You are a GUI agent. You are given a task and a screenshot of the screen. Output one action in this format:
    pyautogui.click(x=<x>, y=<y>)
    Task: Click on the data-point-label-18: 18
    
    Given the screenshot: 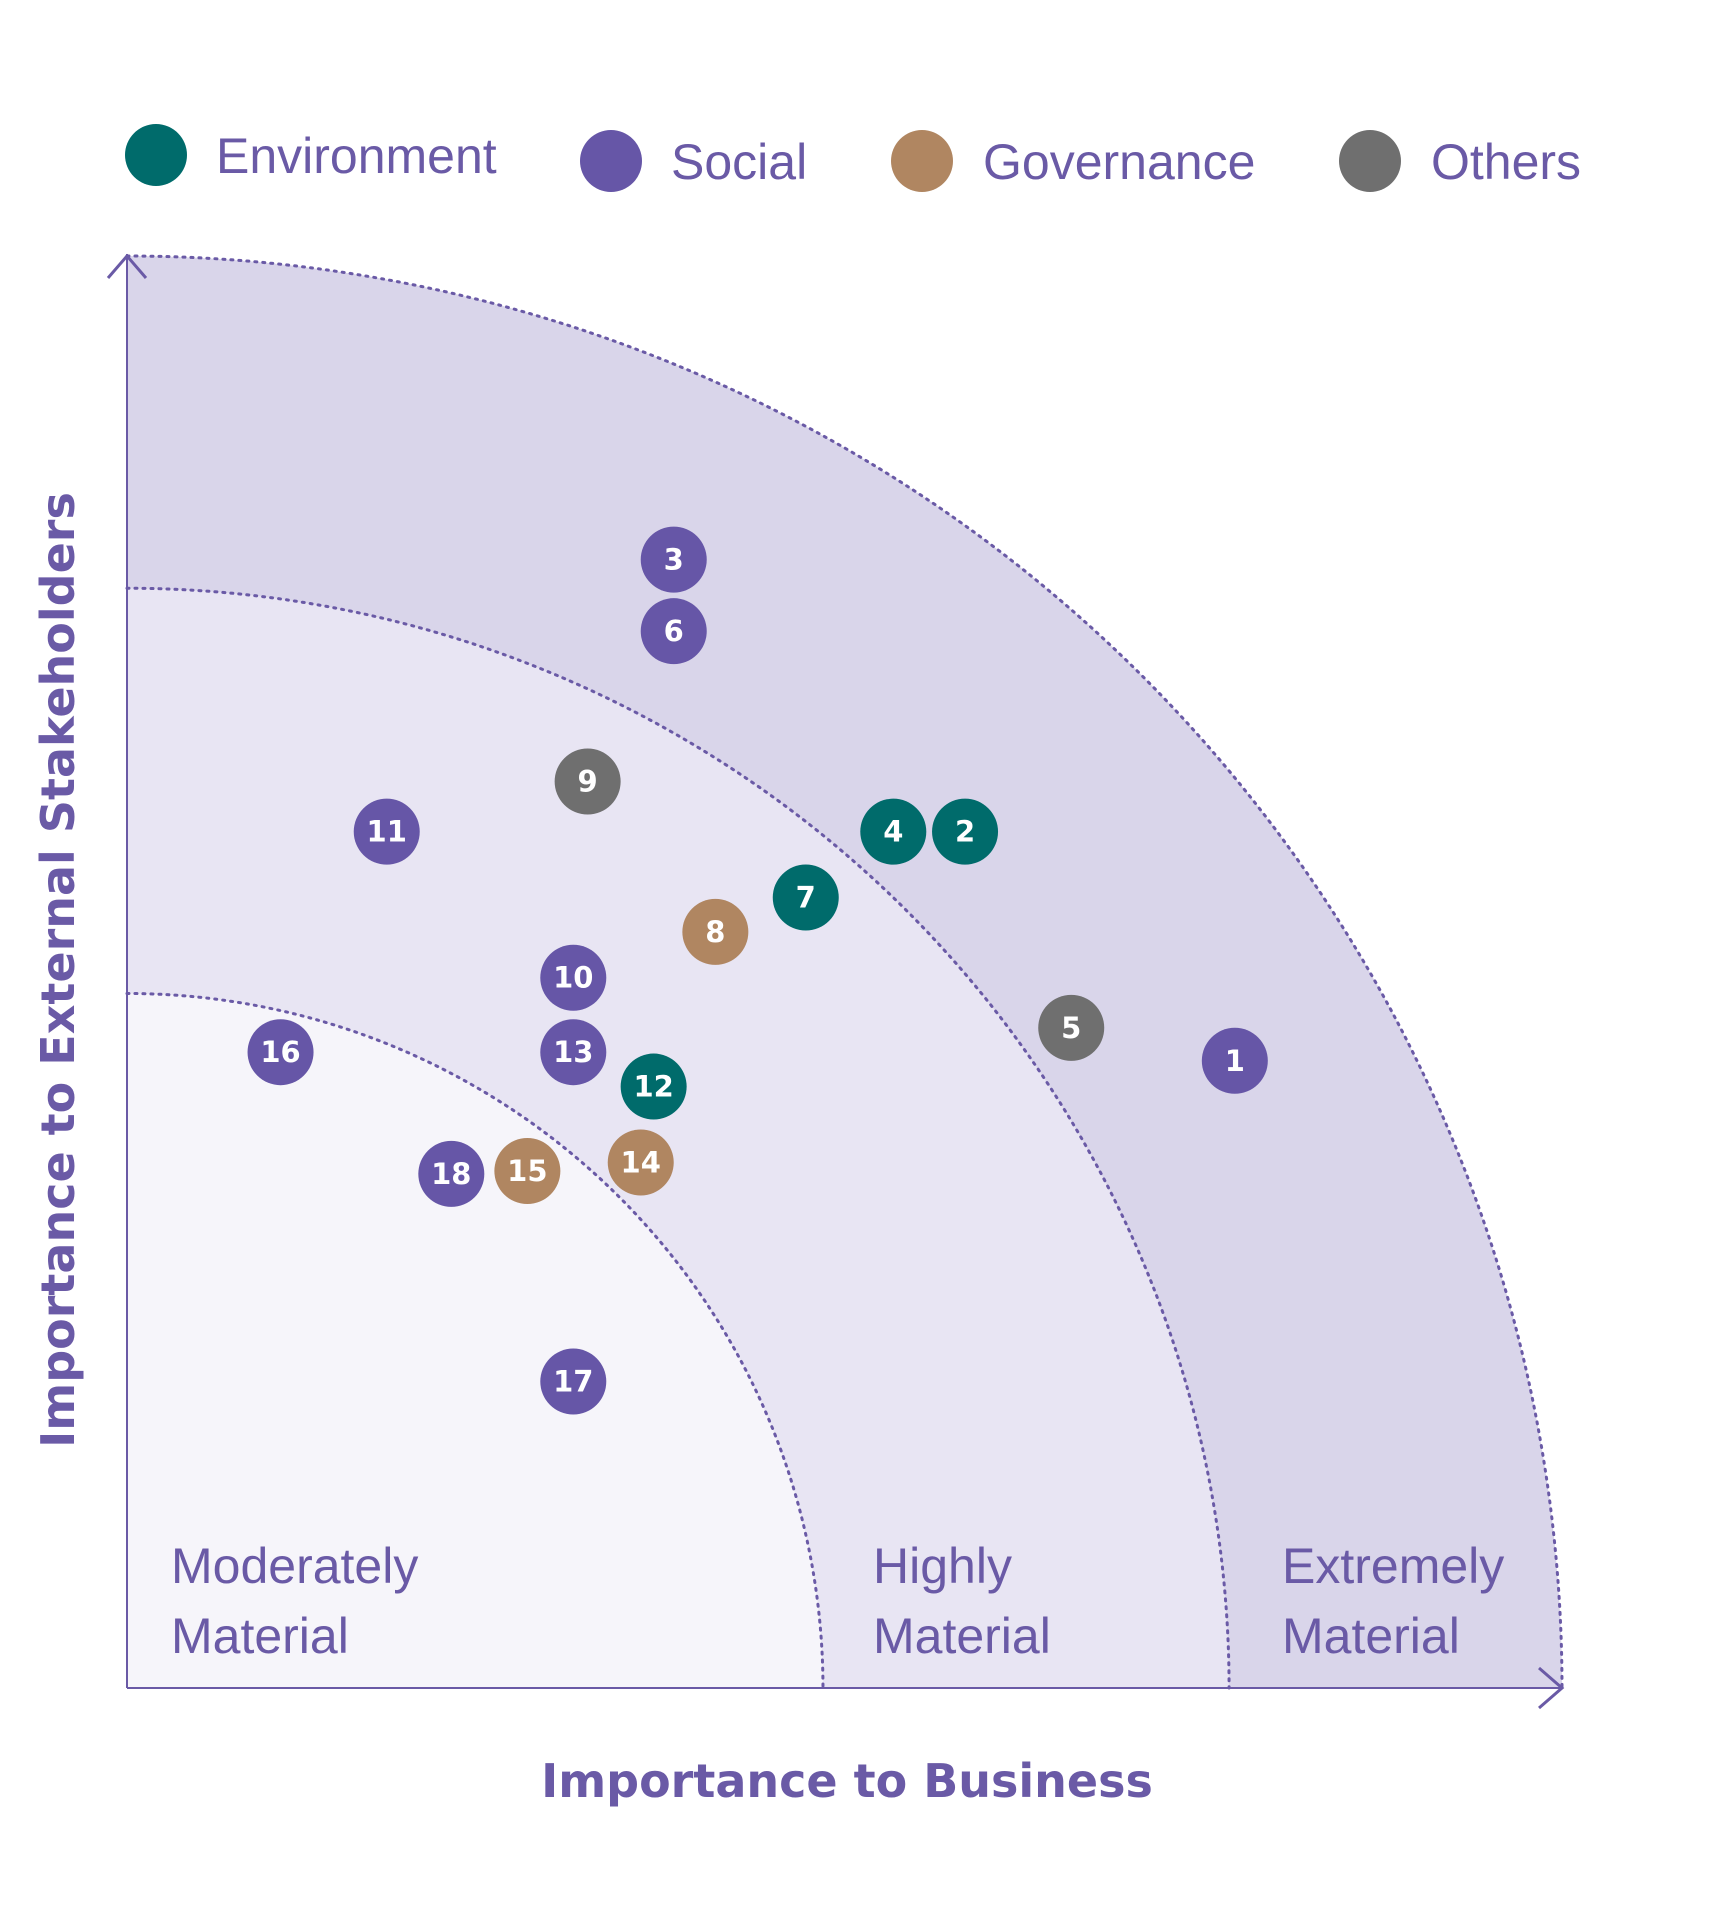 What is the action you would take?
    pyautogui.click(x=451, y=1174)
    